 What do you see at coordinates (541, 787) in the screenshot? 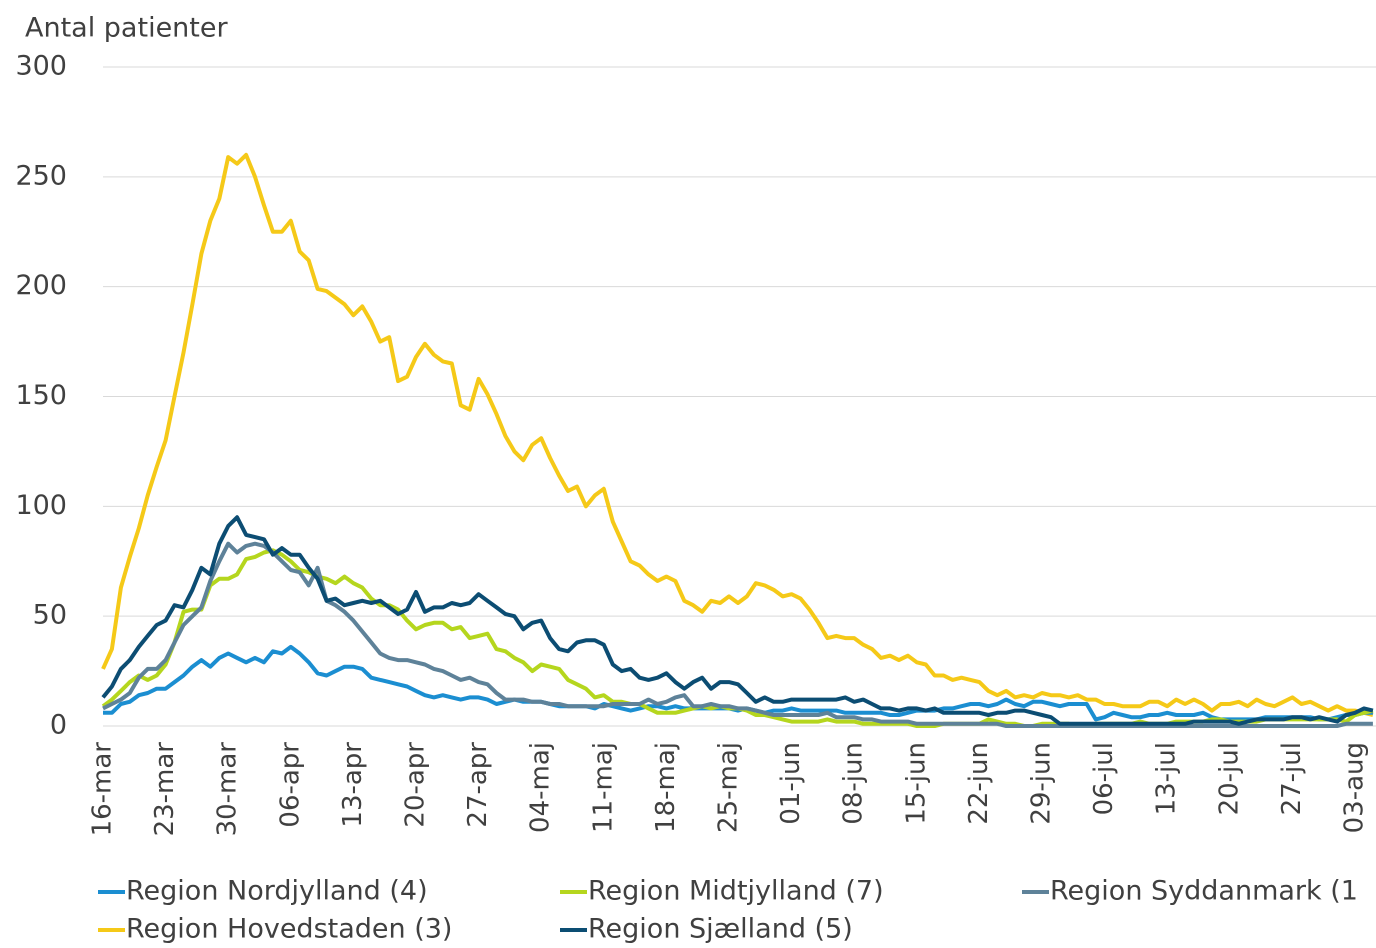
I see `x-tick-label: 04-maj` at bounding box center [541, 787].